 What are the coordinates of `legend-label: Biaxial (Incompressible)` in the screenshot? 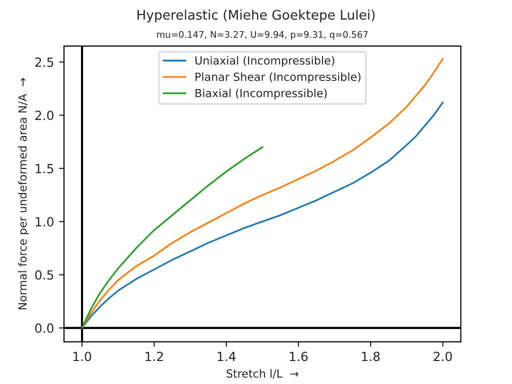 It's located at (261, 94).